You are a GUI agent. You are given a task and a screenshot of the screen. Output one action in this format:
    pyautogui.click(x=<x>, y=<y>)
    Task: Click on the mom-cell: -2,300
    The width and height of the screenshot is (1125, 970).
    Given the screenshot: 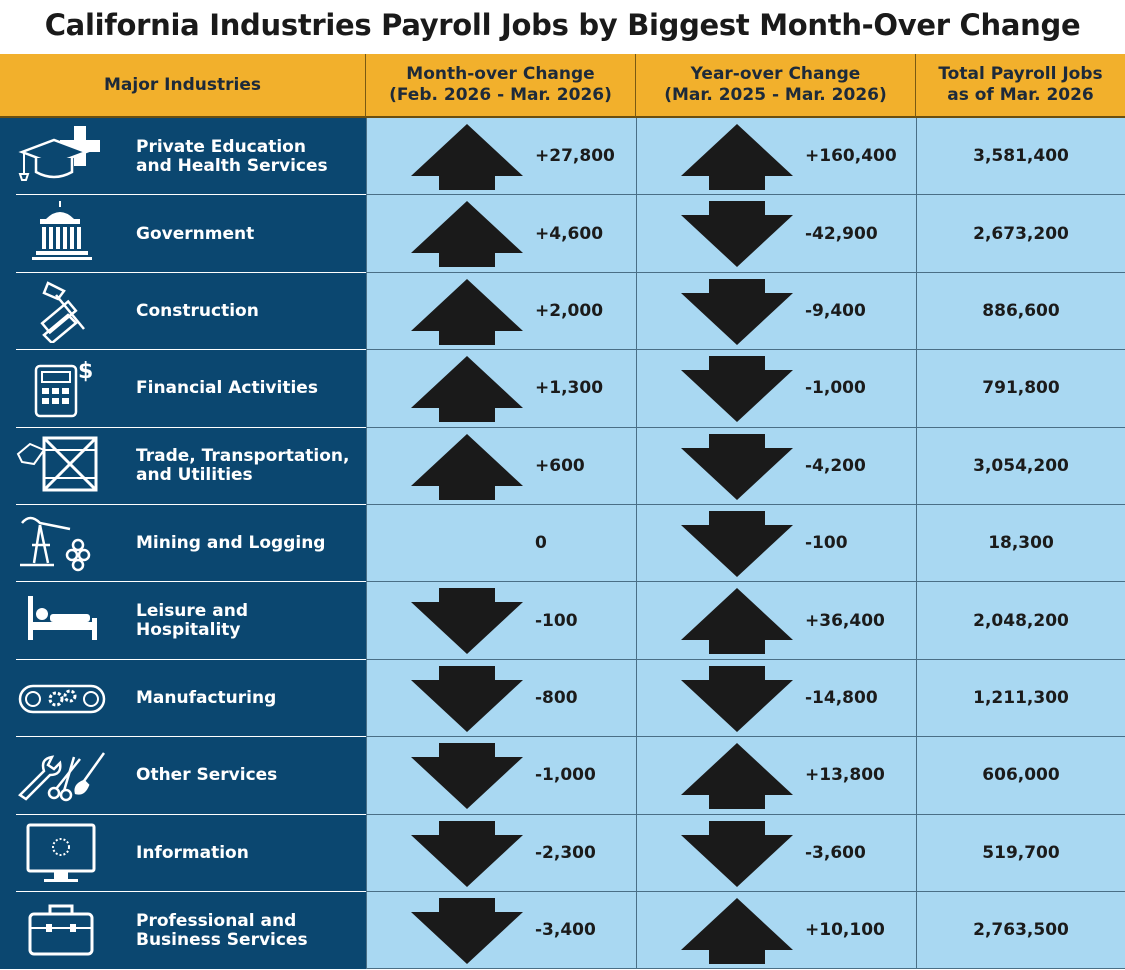 What is the action you would take?
    pyautogui.click(x=501, y=853)
    